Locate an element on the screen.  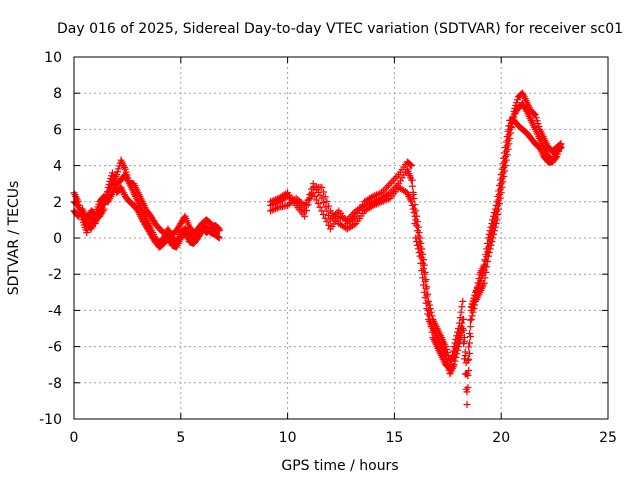
x-tick-label: 0 is located at coordinates (74, 438).